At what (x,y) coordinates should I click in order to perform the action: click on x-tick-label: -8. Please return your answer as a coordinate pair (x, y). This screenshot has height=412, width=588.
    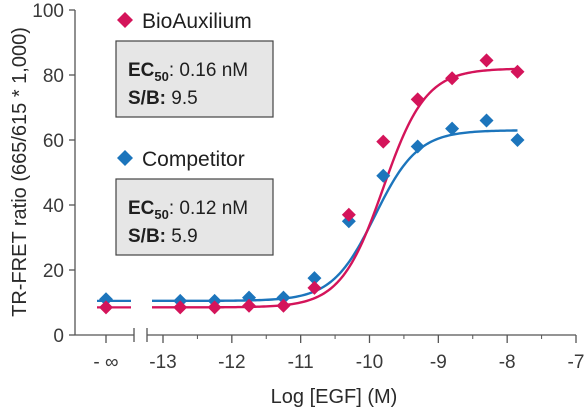
    Looking at the image, I should click on (507, 362).